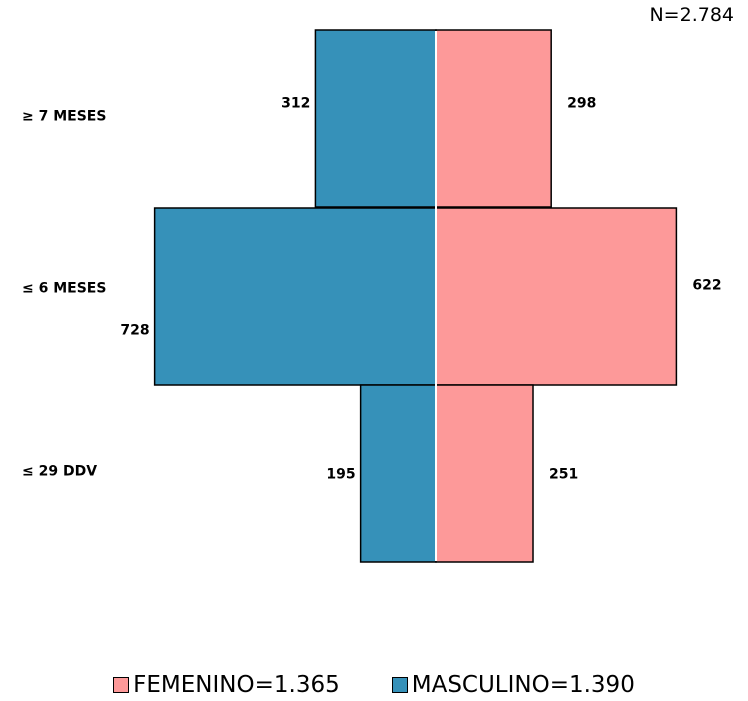 The height and width of the screenshot is (701, 748). What do you see at coordinates (556, 296) in the screenshot?
I see `bar-femenino-le-6-meses` at bounding box center [556, 296].